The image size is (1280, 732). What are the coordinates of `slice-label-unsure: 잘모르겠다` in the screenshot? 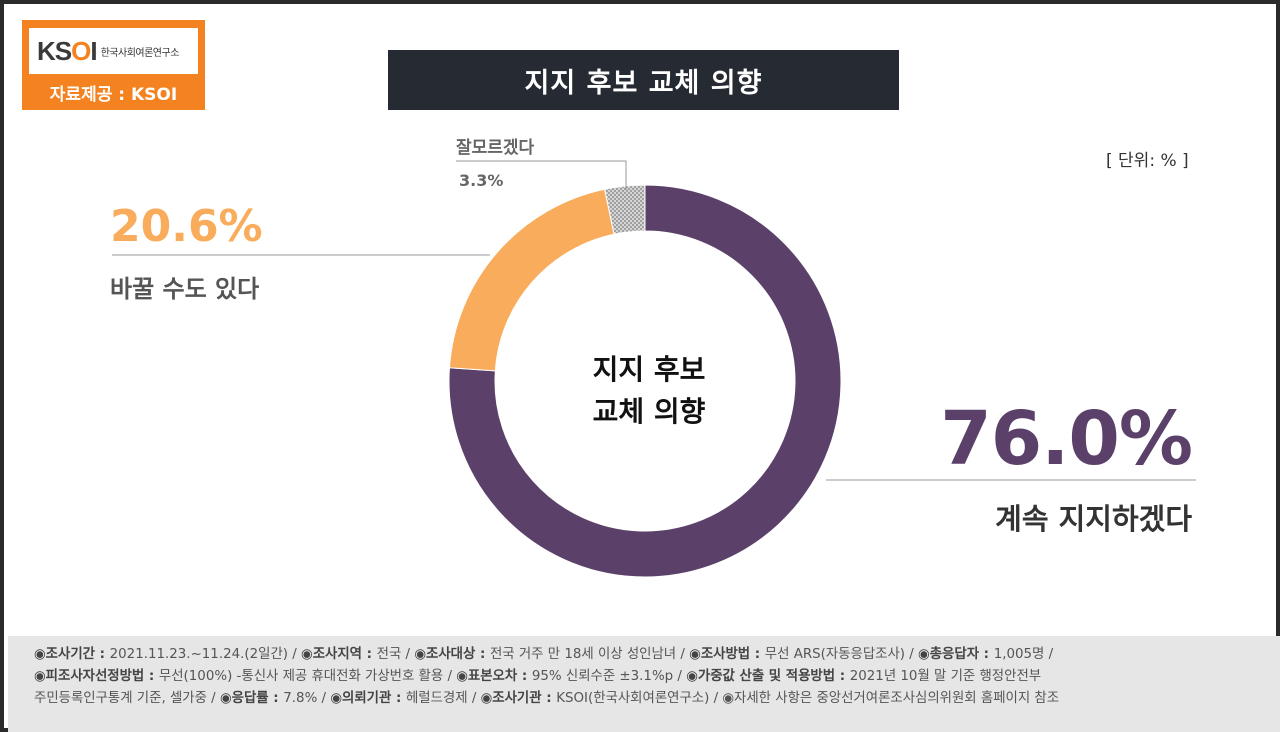 It's located at (495, 148).